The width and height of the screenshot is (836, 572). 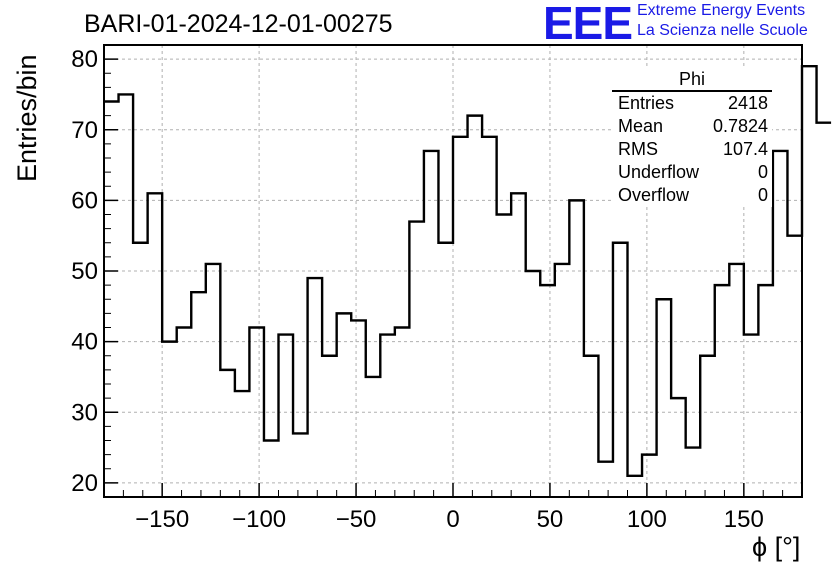 What do you see at coordinates (259, 519) in the screenshot?
I see `x-tick-label: −100` at bounding box center [259, 519].